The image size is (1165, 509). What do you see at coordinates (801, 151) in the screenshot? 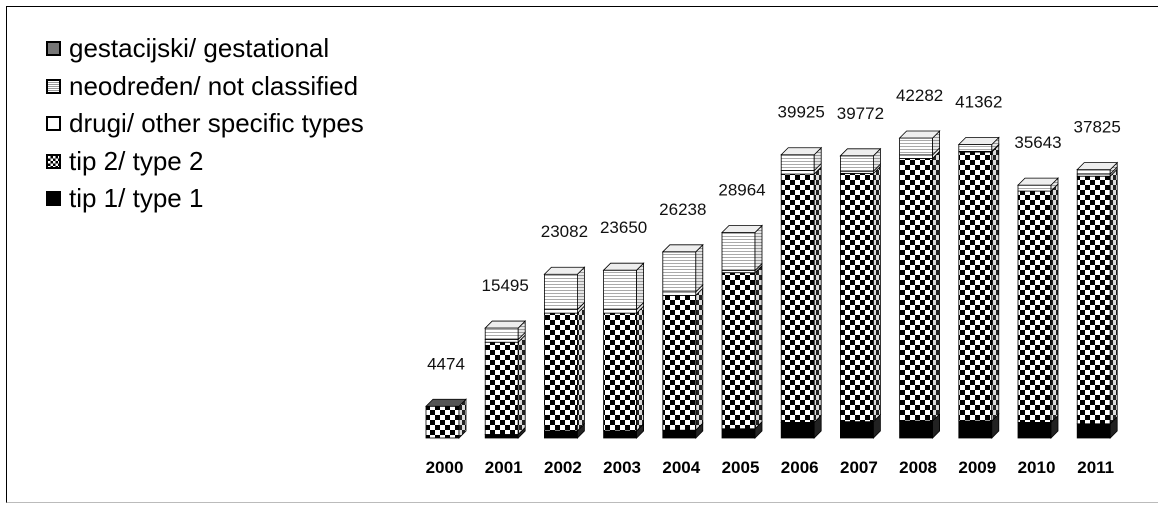
I see `bar-top-2006` at bounding box center [801, 151].